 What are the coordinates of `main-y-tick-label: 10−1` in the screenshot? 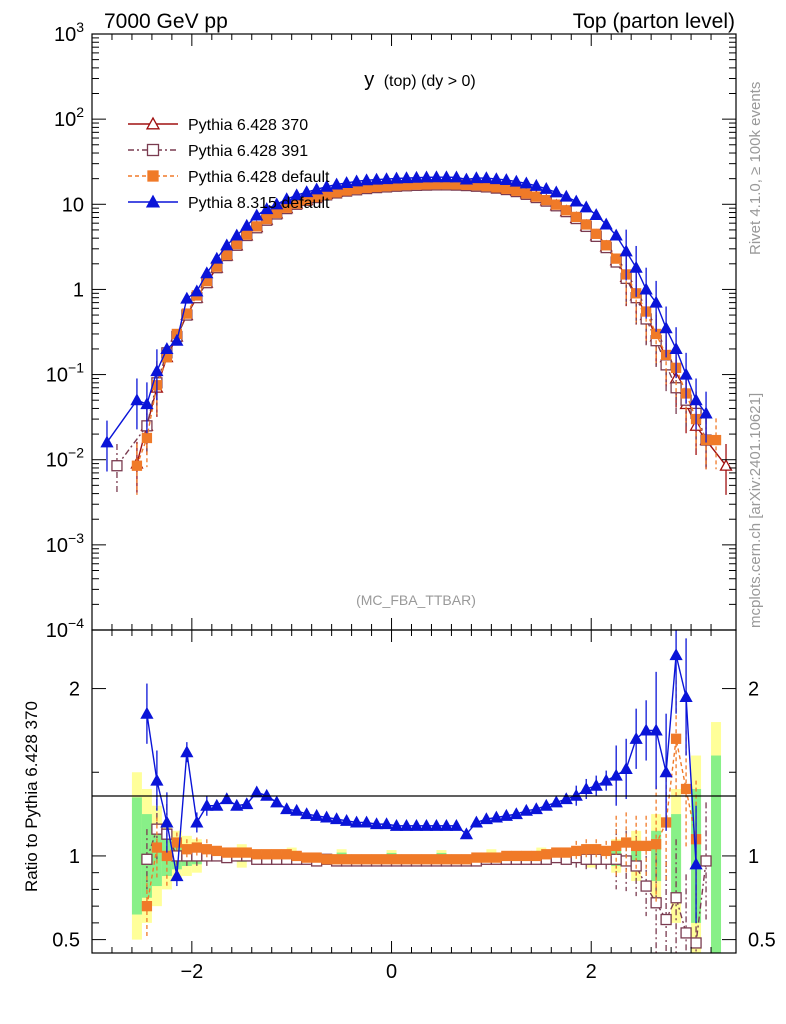 It's located at (65, 373).